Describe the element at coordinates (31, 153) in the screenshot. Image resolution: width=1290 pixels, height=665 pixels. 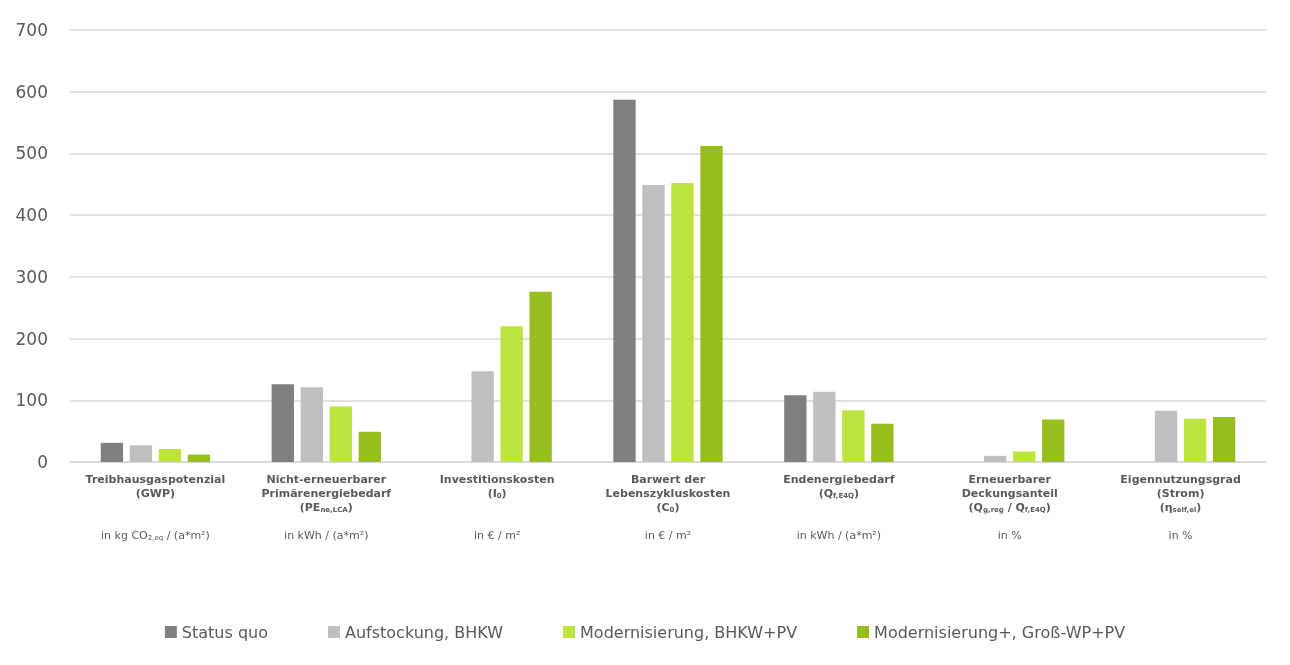
I see `y-tick-label: 500` at that location.